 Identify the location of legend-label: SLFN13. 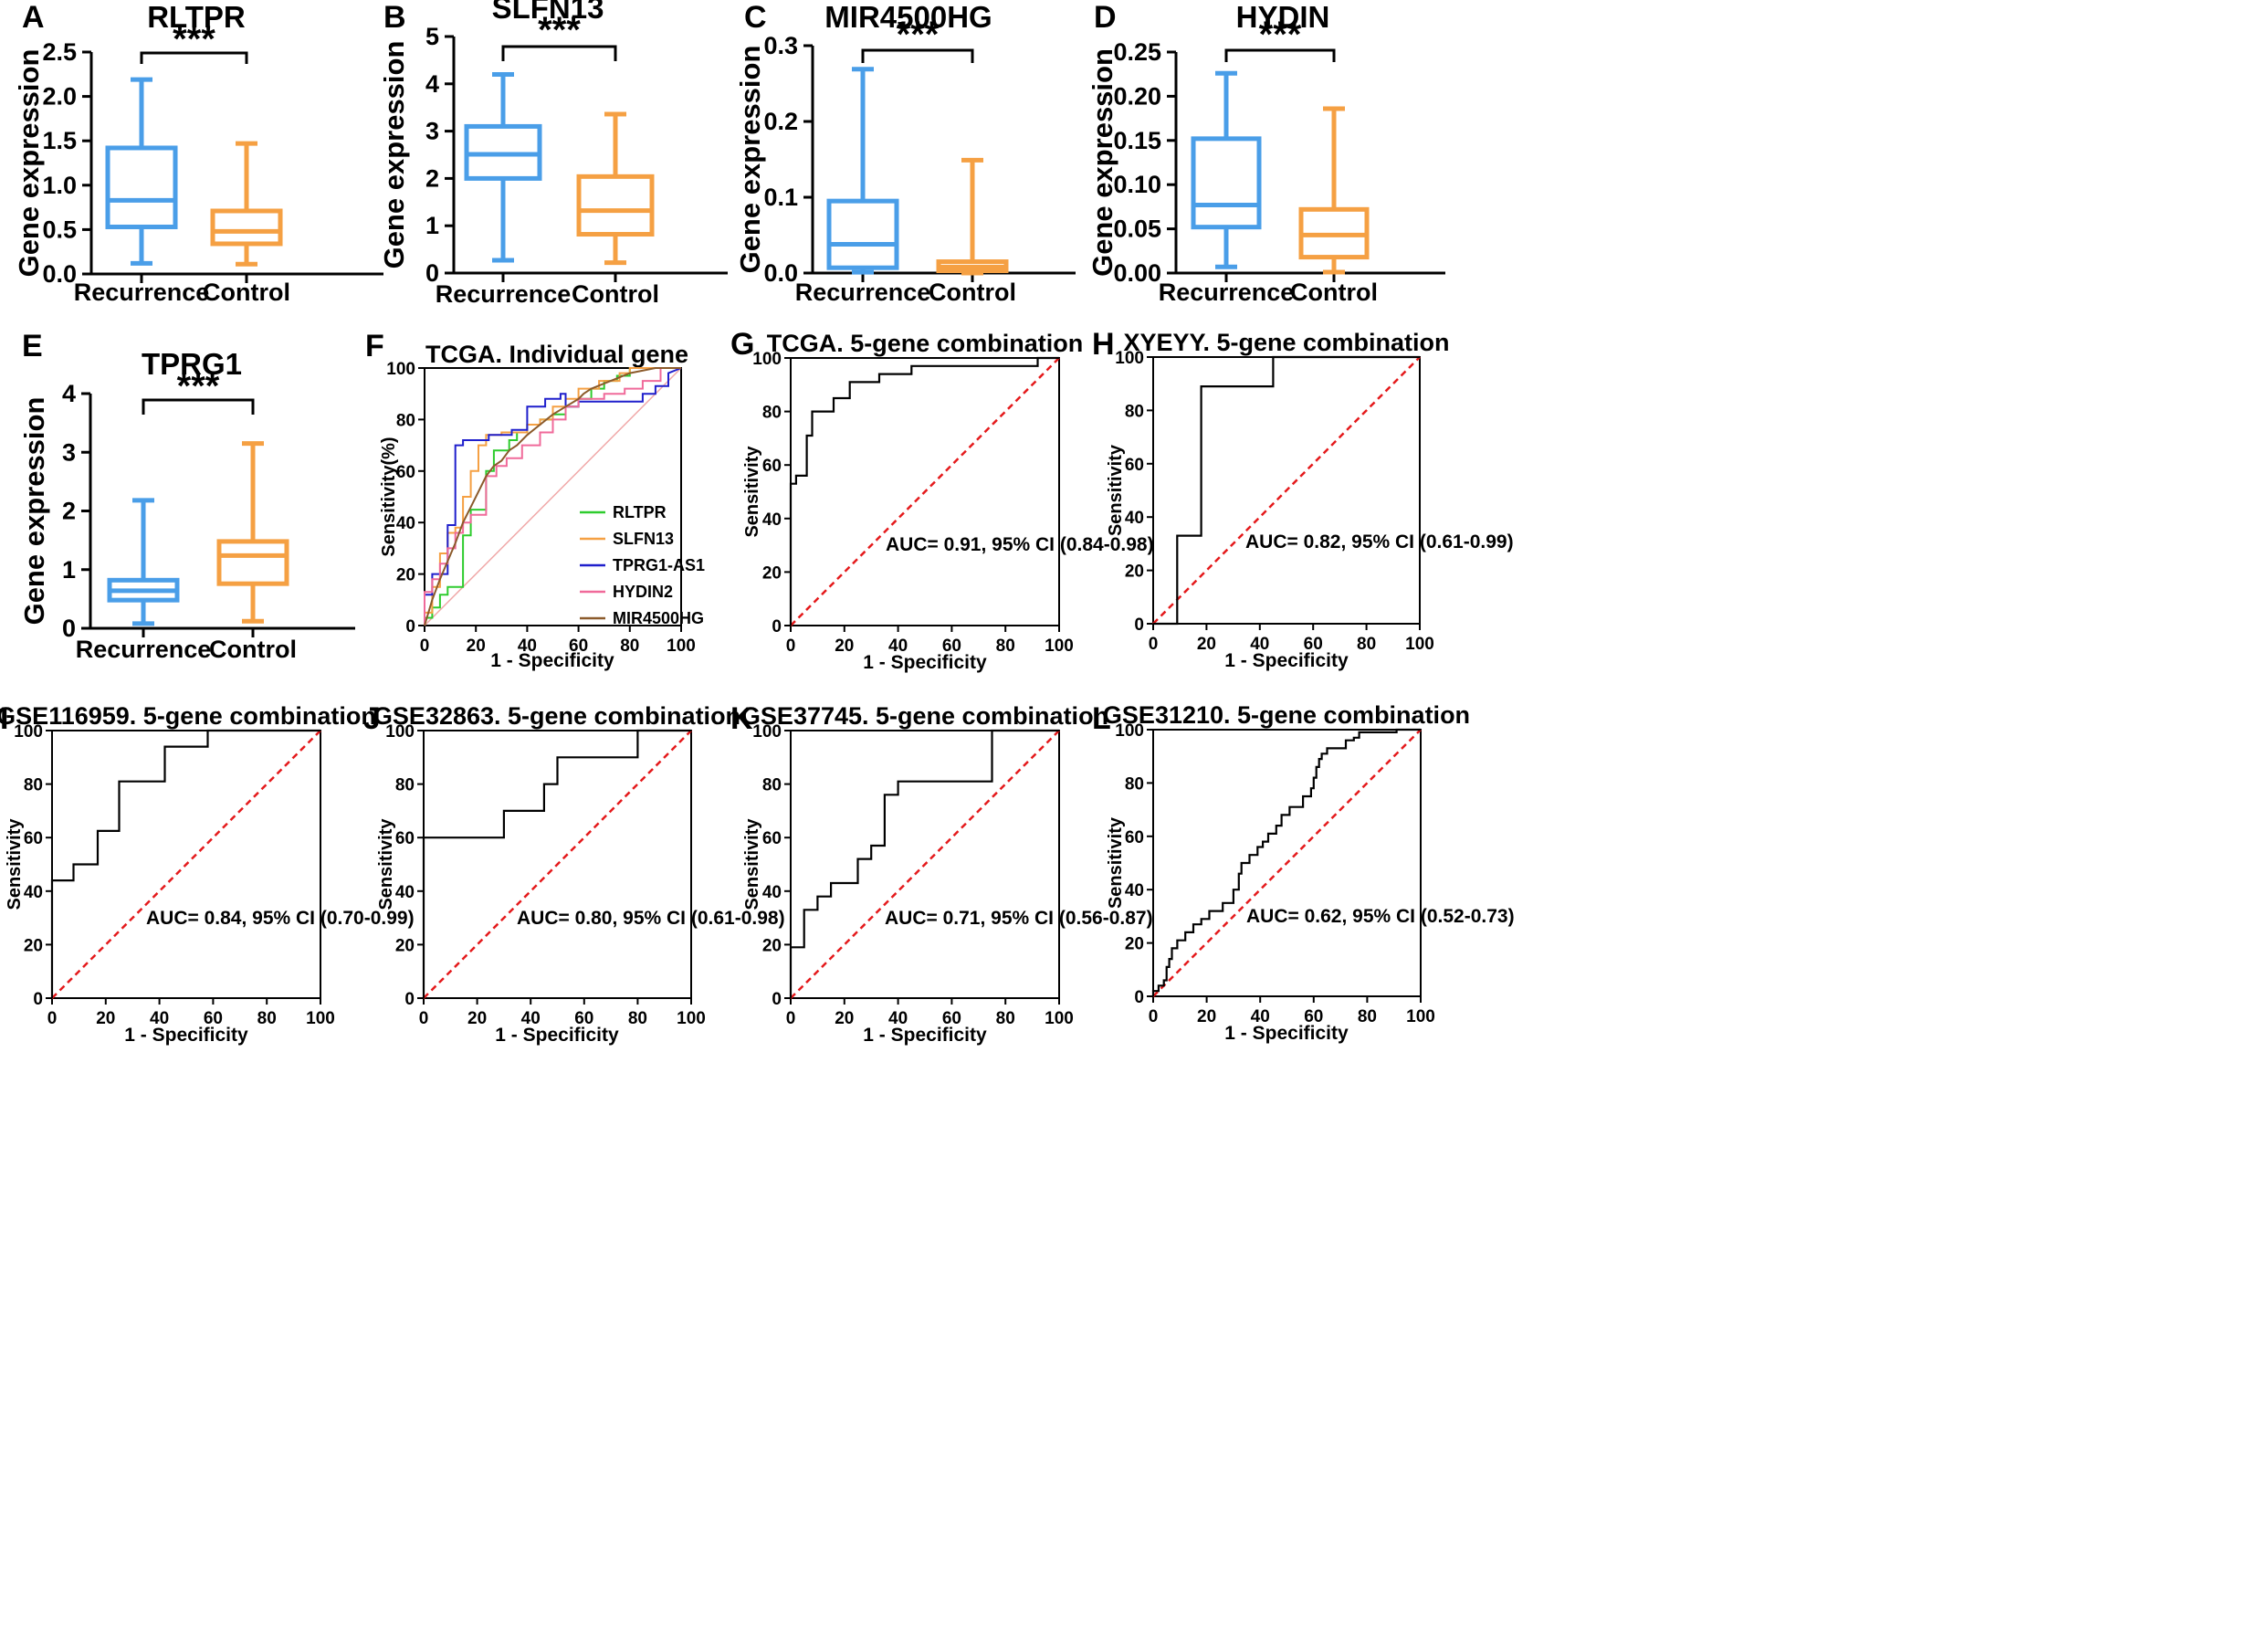
(643, 539).